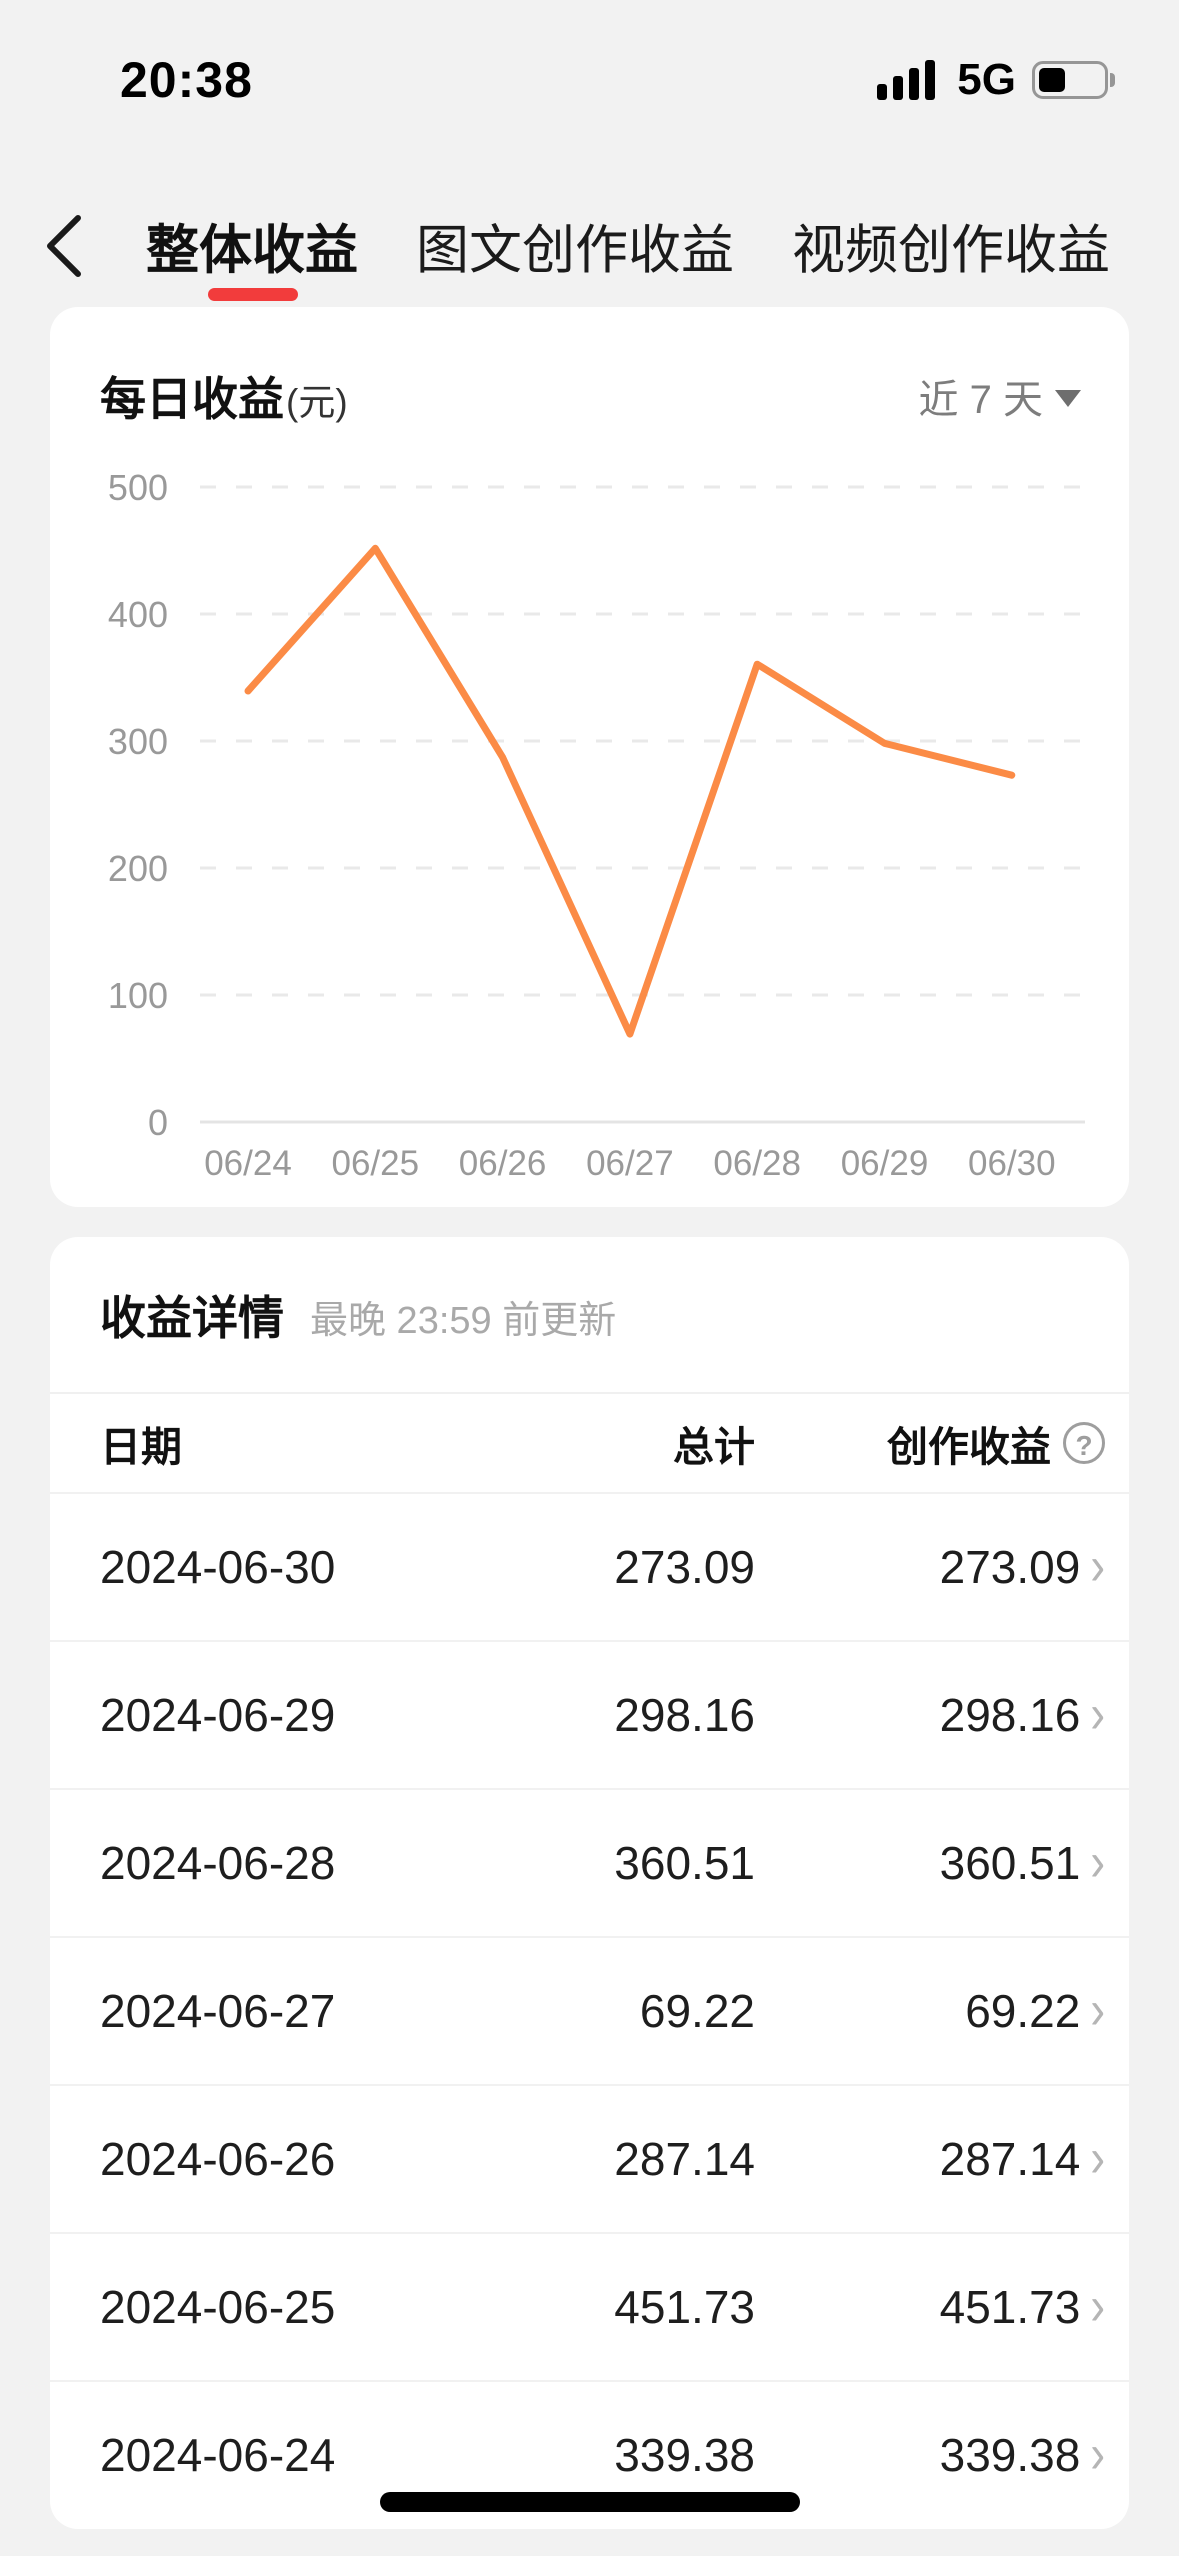  What do you see at coordinates (684, 2159) in the screenshot?
I see `cell-total: 287.14` at bounding box center [684, 2159].